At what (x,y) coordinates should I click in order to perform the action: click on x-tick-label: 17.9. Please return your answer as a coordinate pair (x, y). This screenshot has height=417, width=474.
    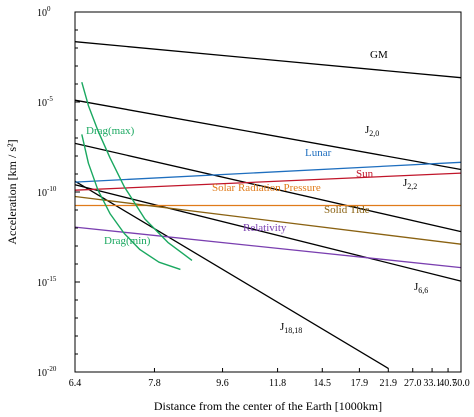
    Looking at the image, I should click on (360, 383).